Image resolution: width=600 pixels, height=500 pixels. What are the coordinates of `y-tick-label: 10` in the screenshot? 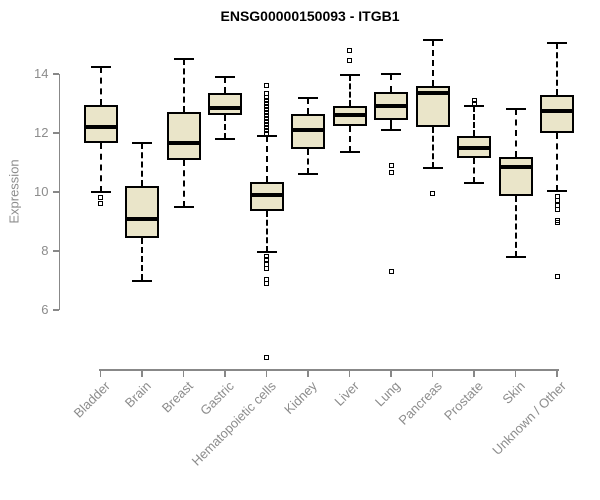 It's located at (41, 191).